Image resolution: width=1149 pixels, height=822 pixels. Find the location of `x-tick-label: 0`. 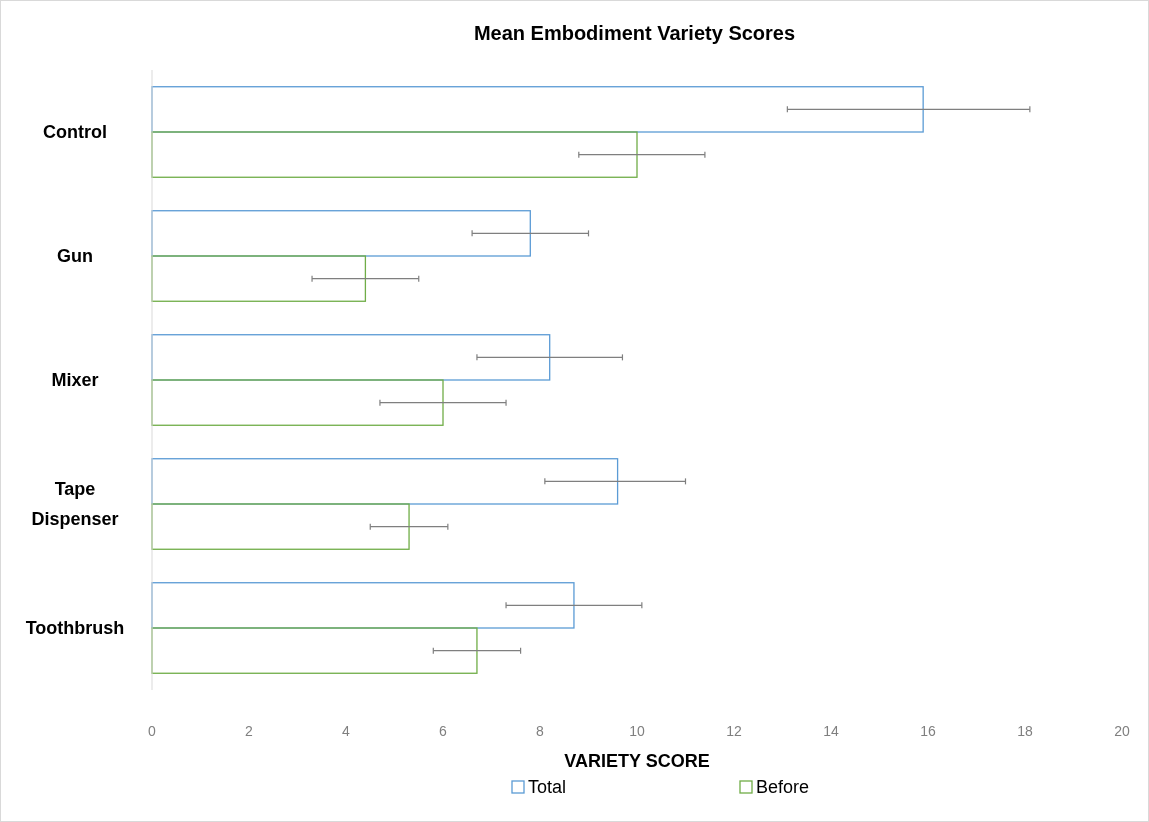

x-tick-label: 0 is located at coordinates (152, 731).